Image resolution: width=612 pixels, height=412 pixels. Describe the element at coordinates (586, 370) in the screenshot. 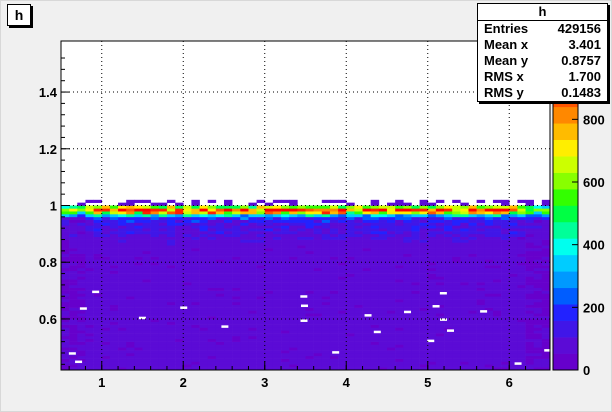

I see `palette-tick-label: 0` at that location.